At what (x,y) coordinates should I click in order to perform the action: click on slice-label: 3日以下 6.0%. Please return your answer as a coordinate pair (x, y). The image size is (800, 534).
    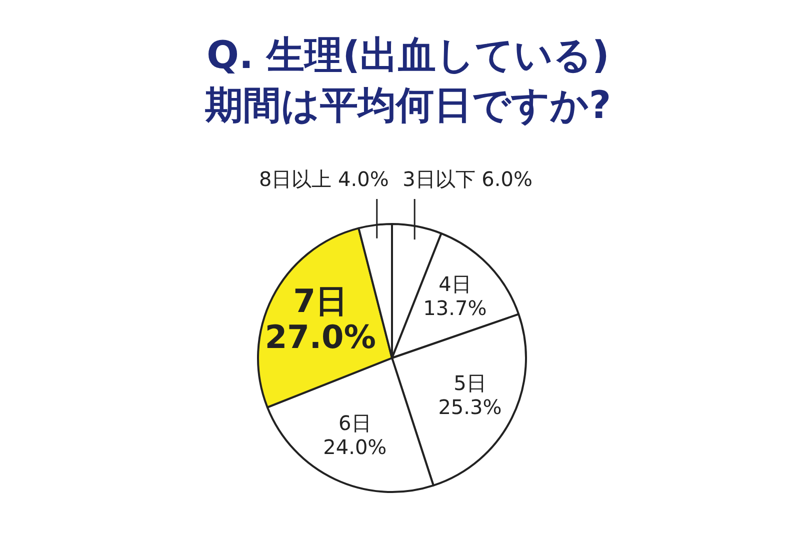
    Looking at the image, I should click on (467, 179).